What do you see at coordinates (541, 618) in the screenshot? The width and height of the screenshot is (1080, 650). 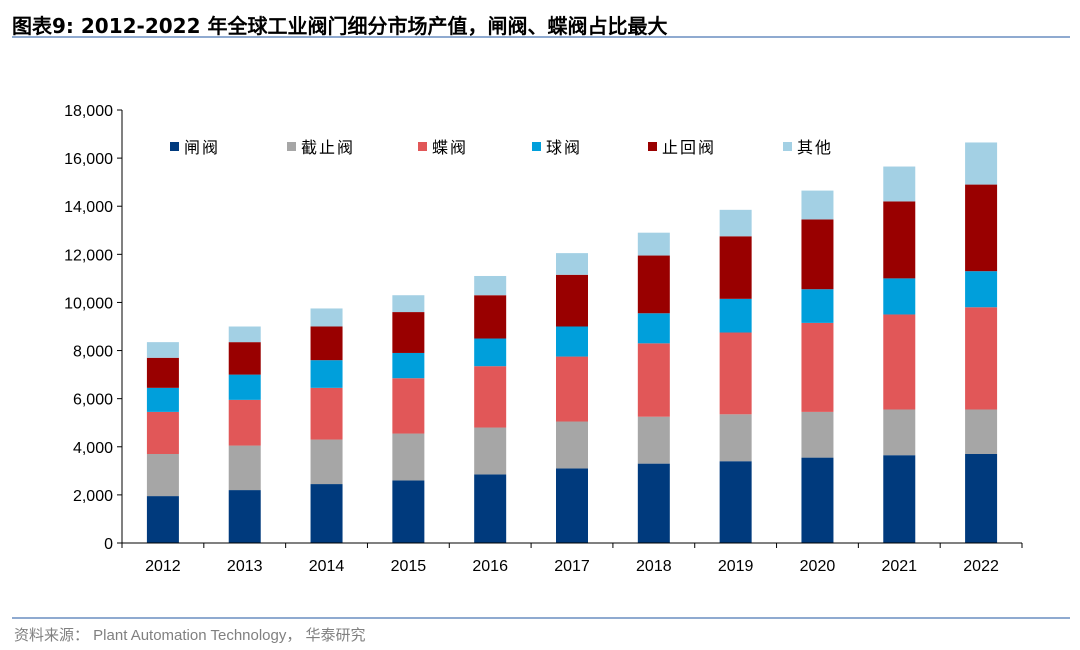 I see `source-rule` at bounding box center [541, 618].